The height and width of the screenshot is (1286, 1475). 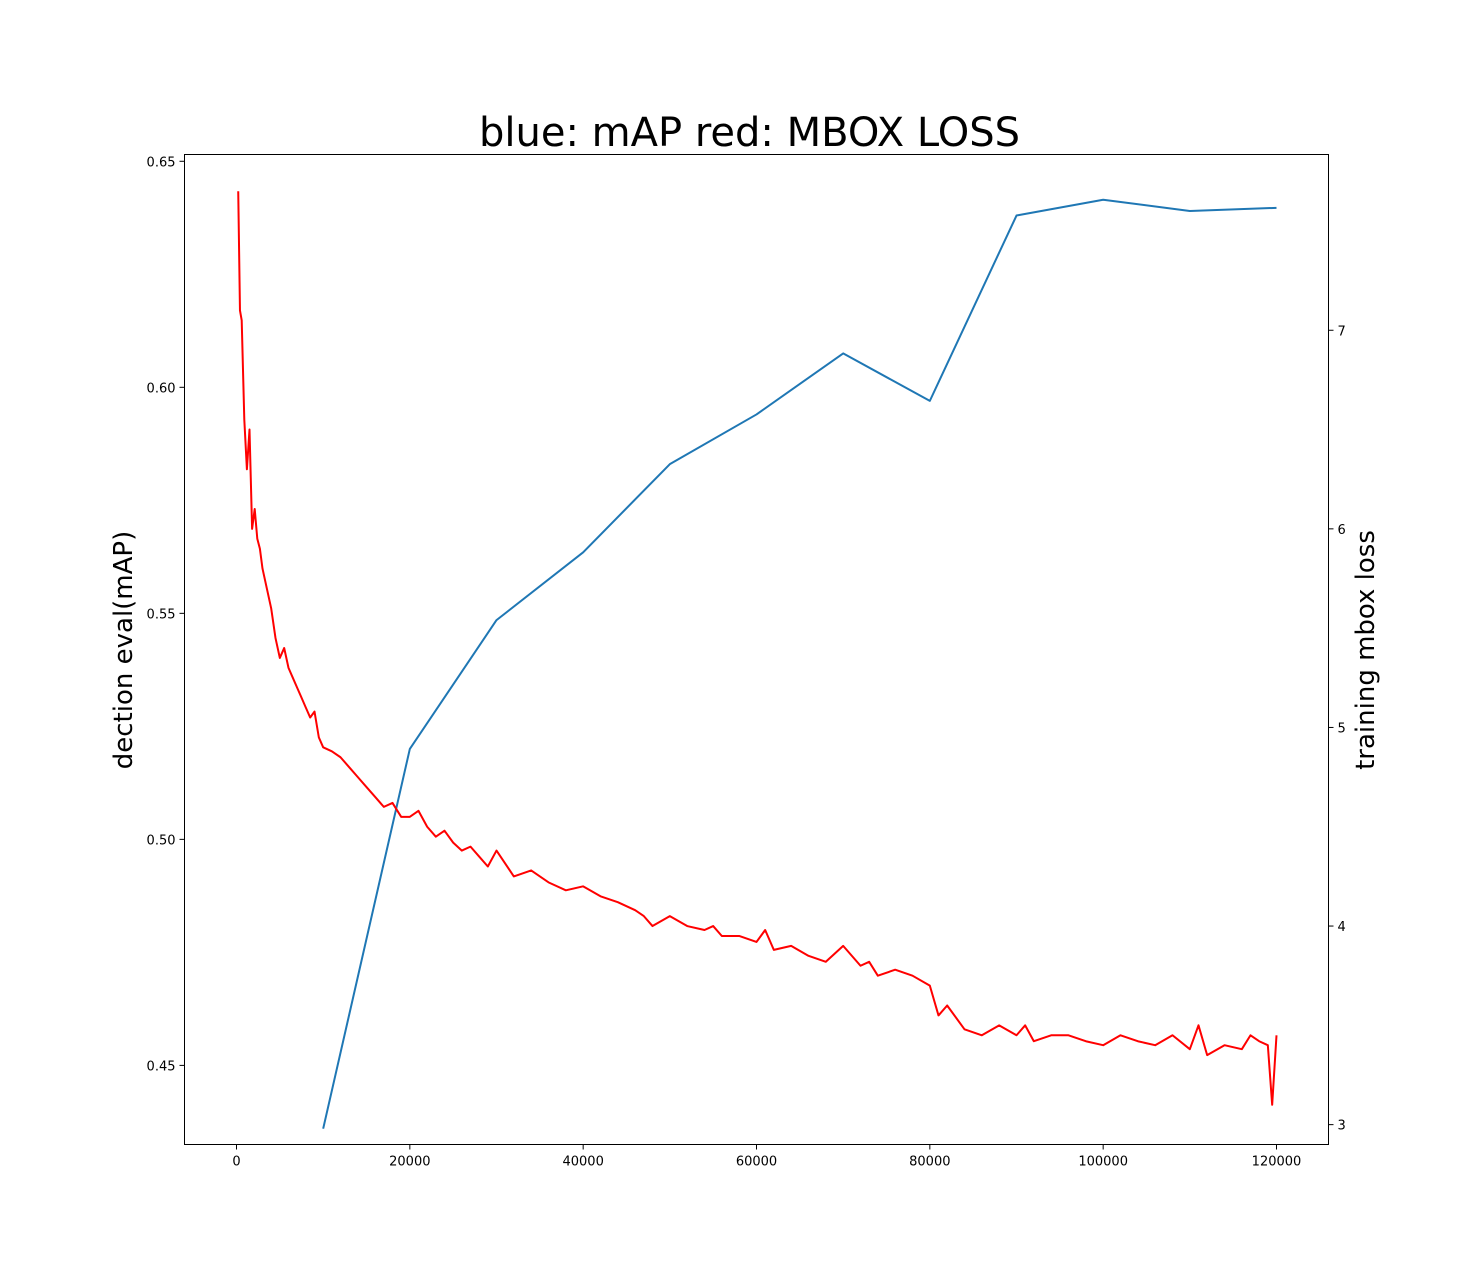 I want to click on x-tick-label: 40000, so click(x=582, y=1162).